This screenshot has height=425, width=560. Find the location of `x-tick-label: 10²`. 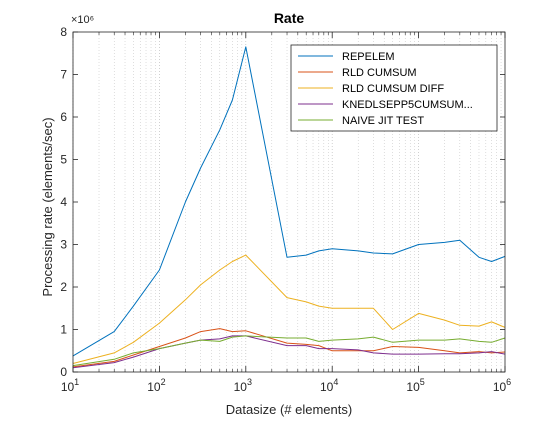

x-tick-label: 10² is located at coordinates (156, 385).